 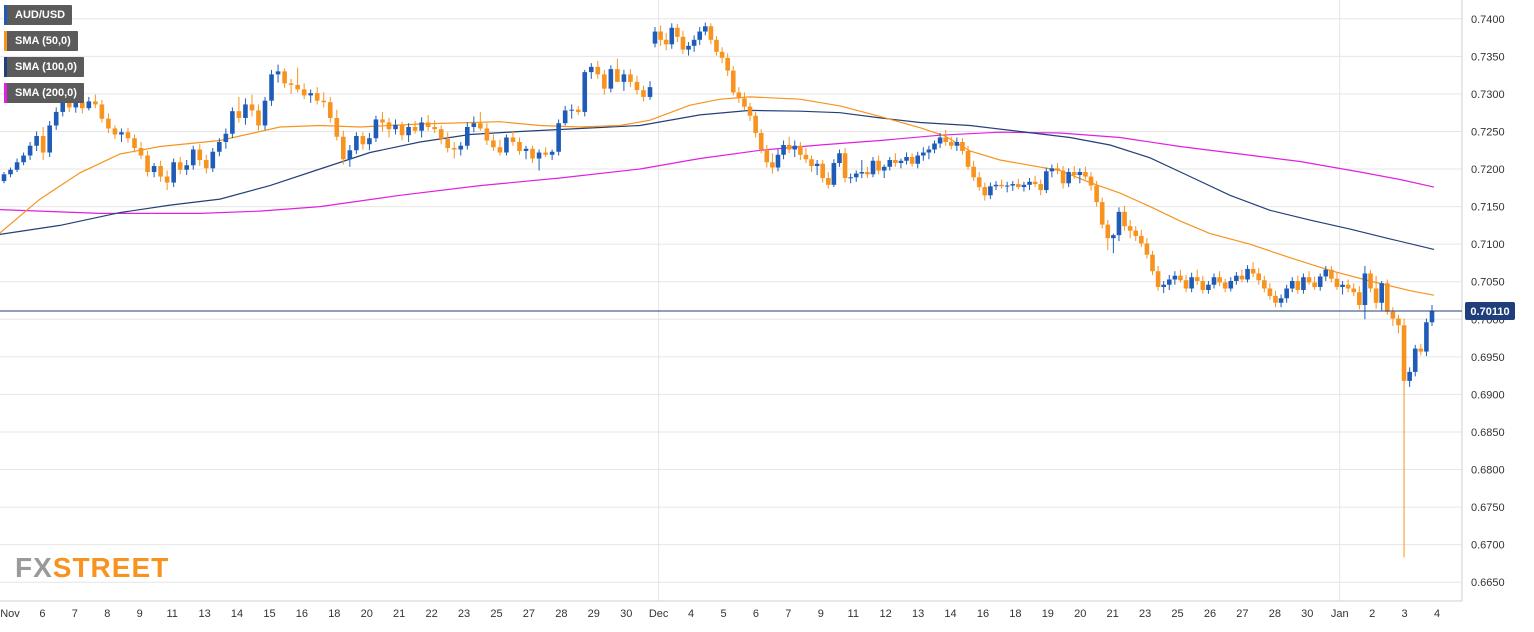 I want to click on x-tick-label: 6, so click(x=42, y=614).